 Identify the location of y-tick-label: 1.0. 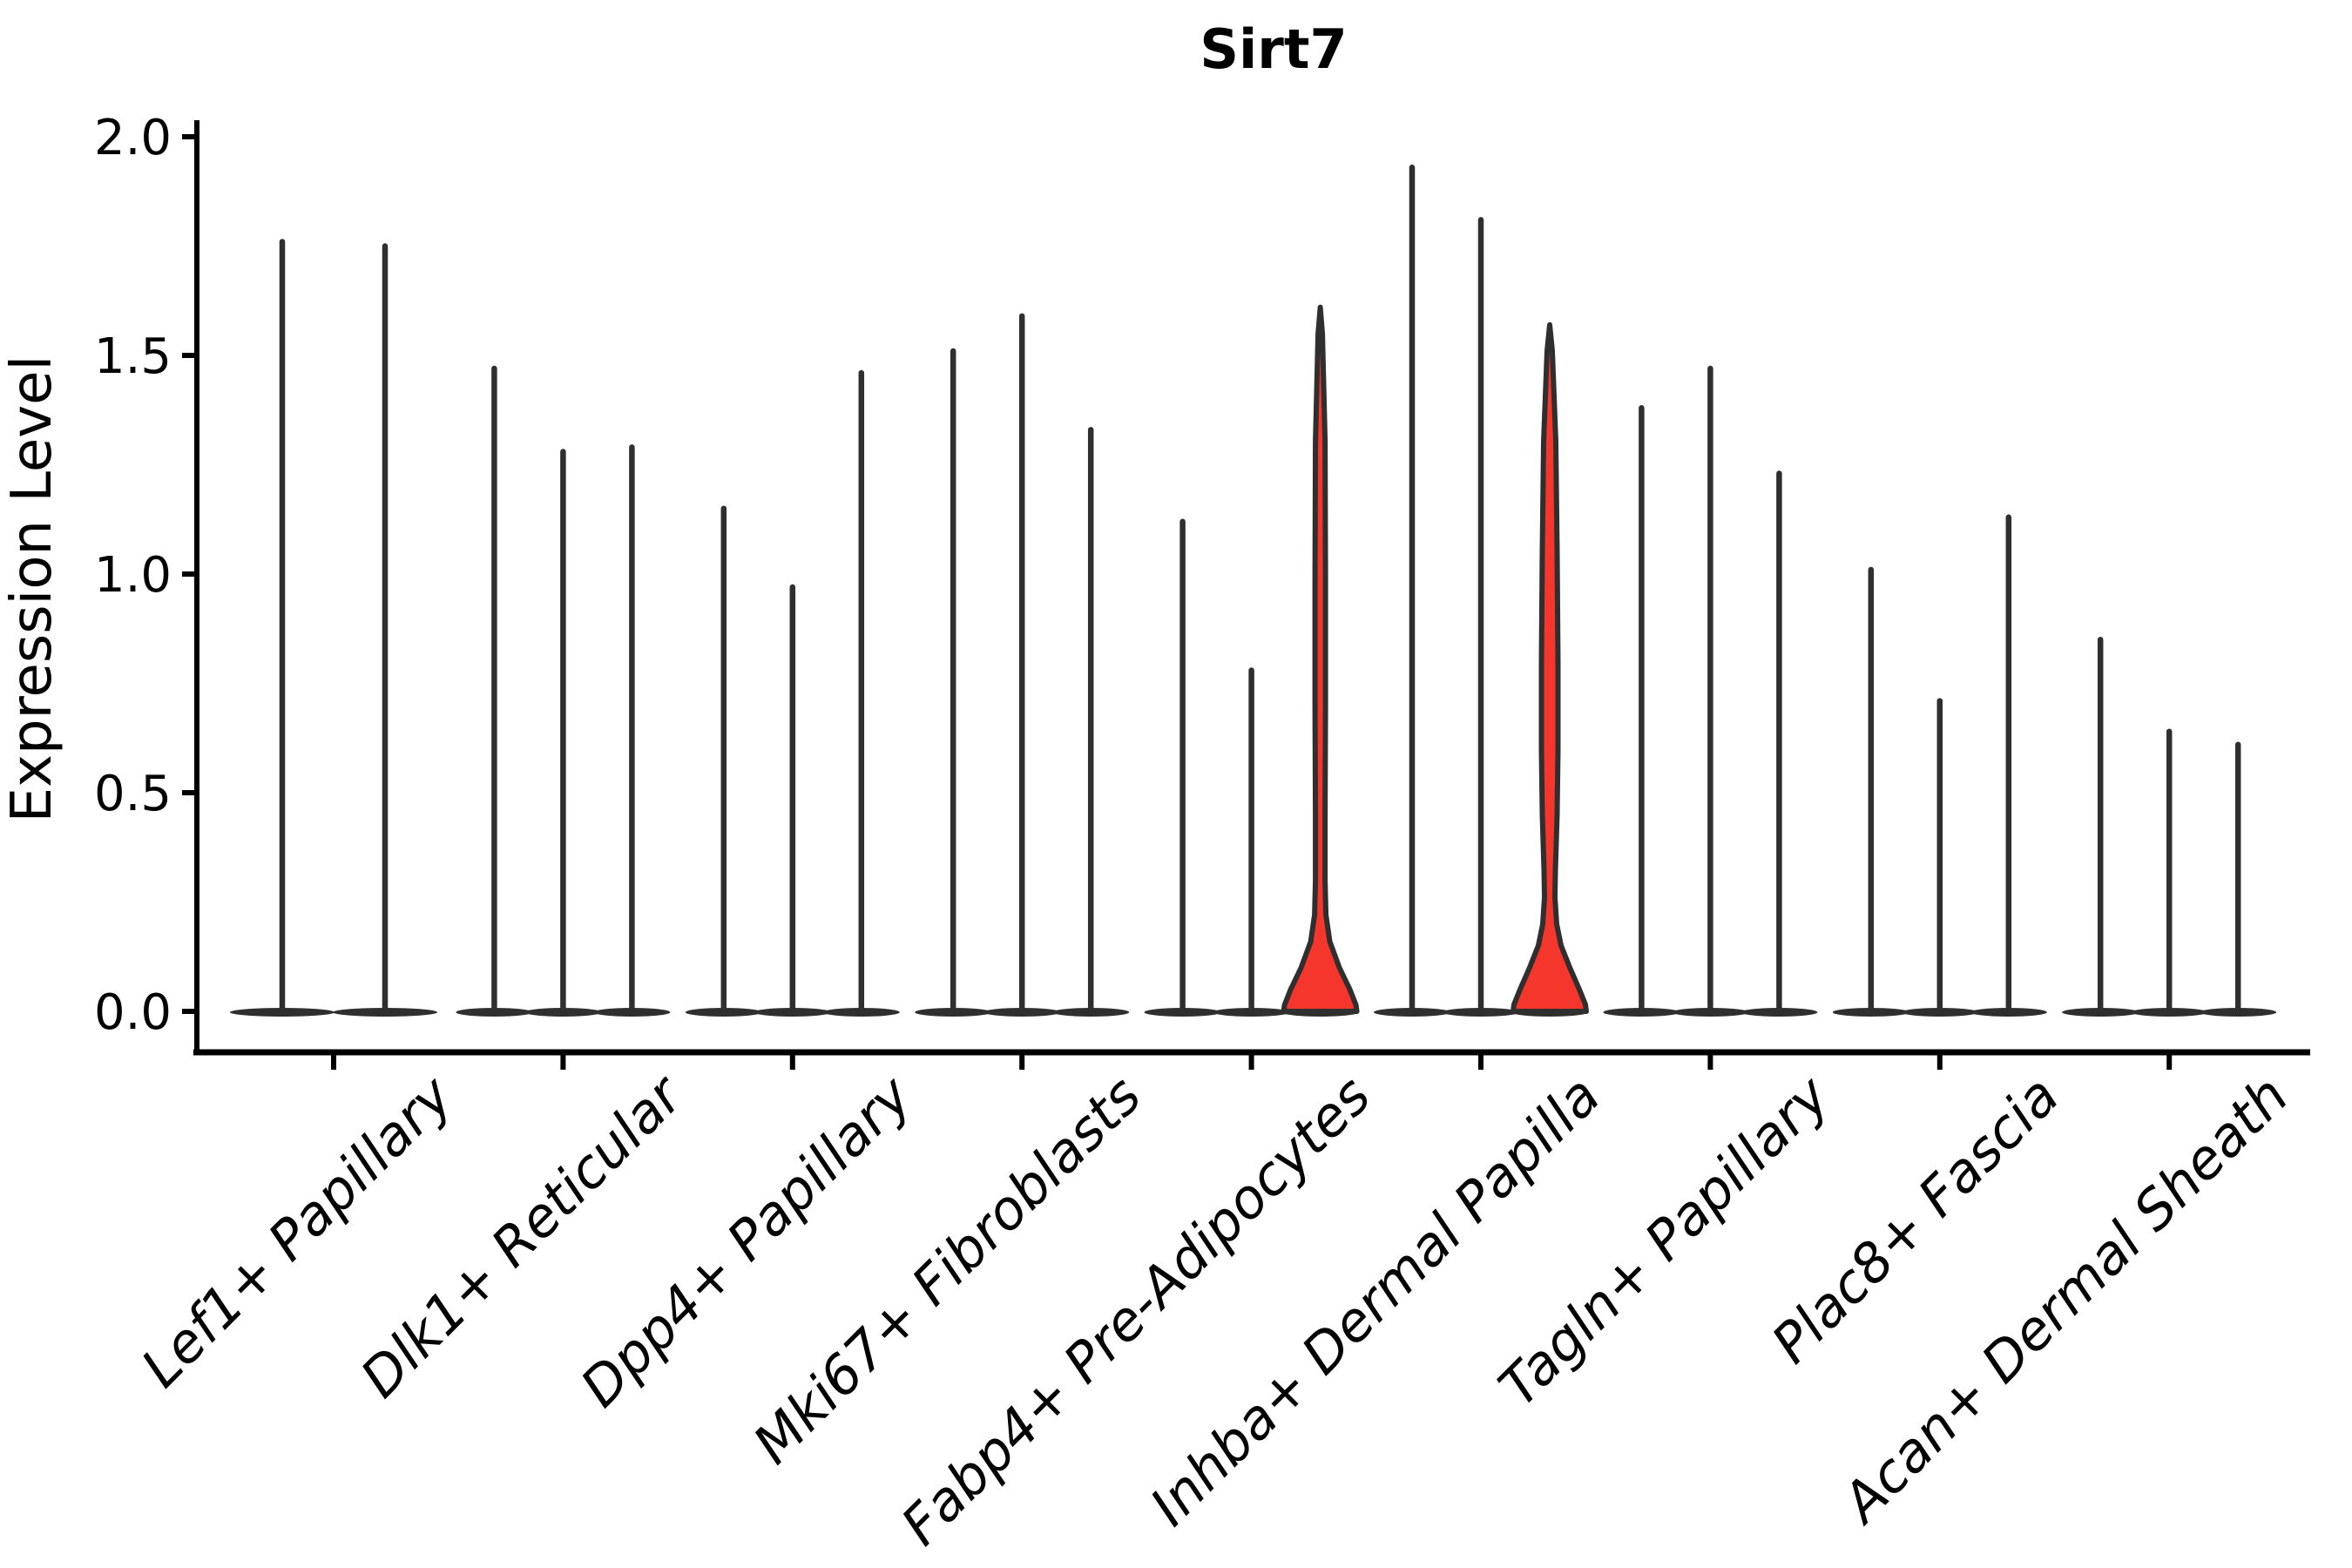
(133, 575).